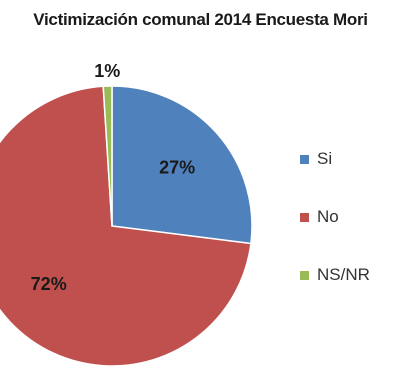 Image resolution: width=401 pixels, height=371 pixels. I want to click on legend-item-no: No, so click(335, 217).